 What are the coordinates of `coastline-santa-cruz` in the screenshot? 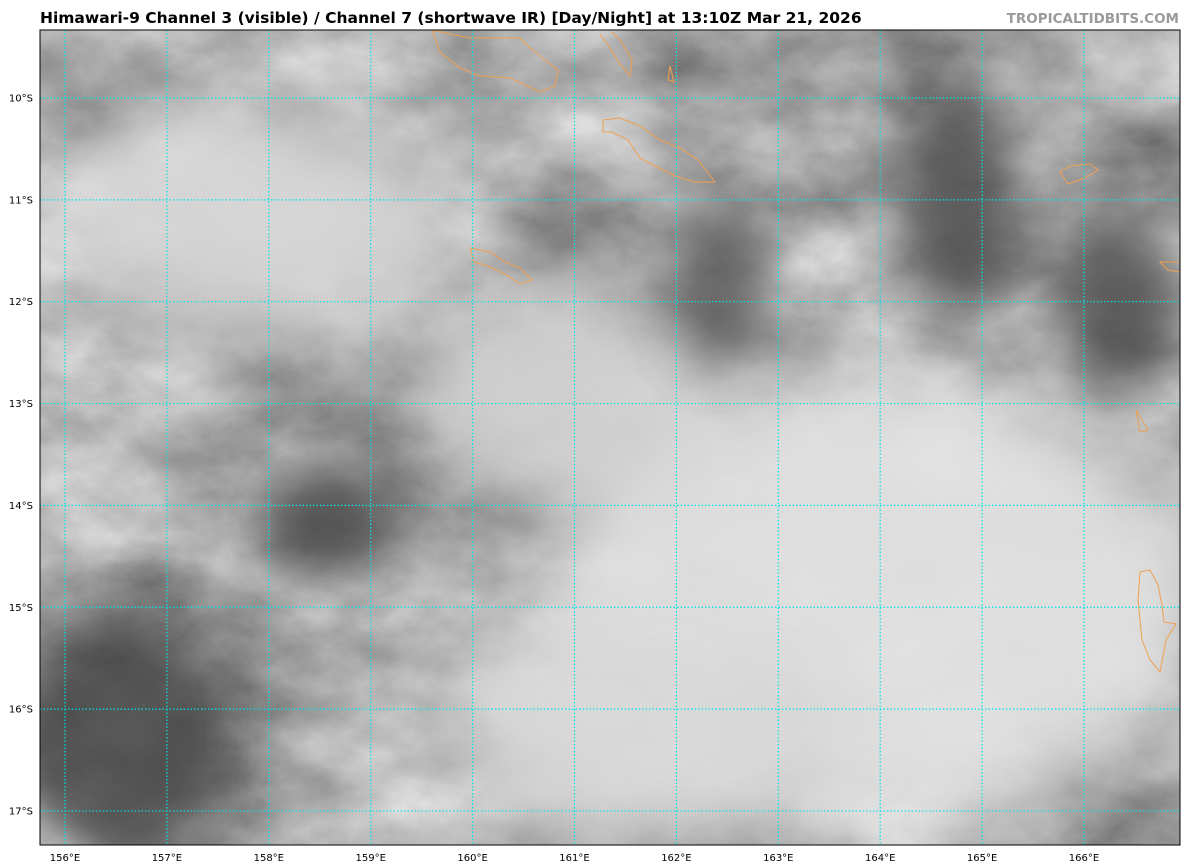 It's located at (1079, 174).